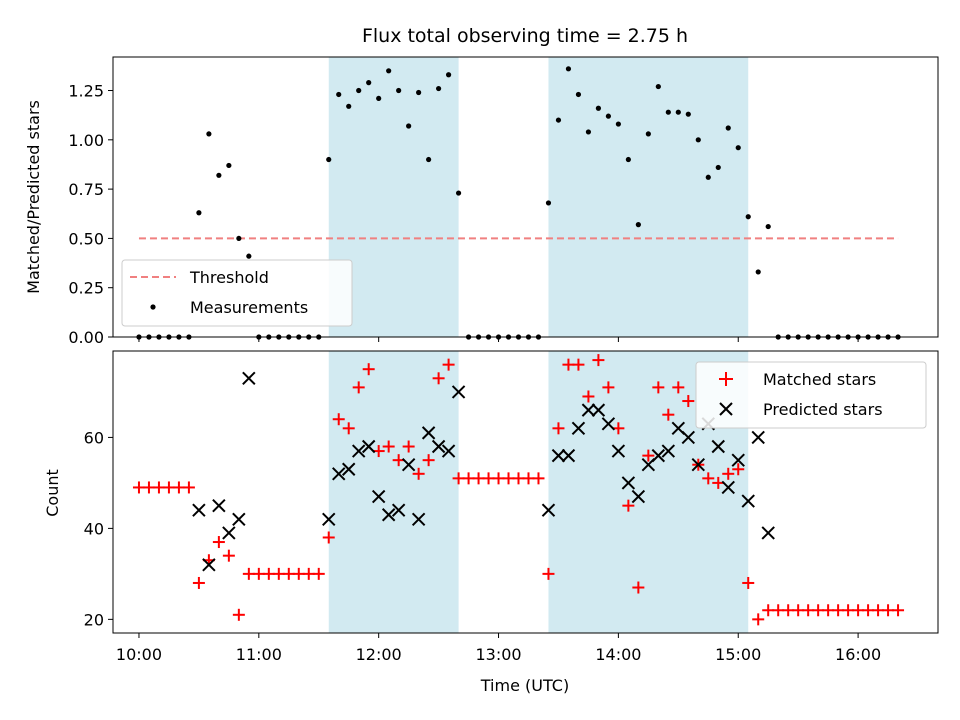  Describe the element at coordinates (237, 293) in the screenshot. I see `top-legend: Threshold Measurements` at that location.